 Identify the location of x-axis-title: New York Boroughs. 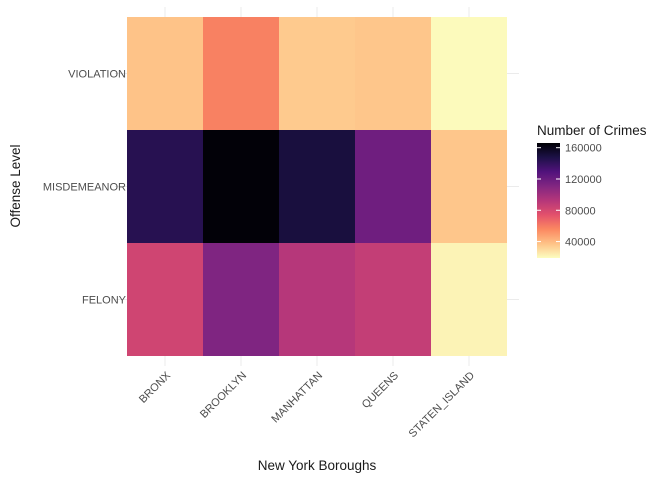
(317, 465).